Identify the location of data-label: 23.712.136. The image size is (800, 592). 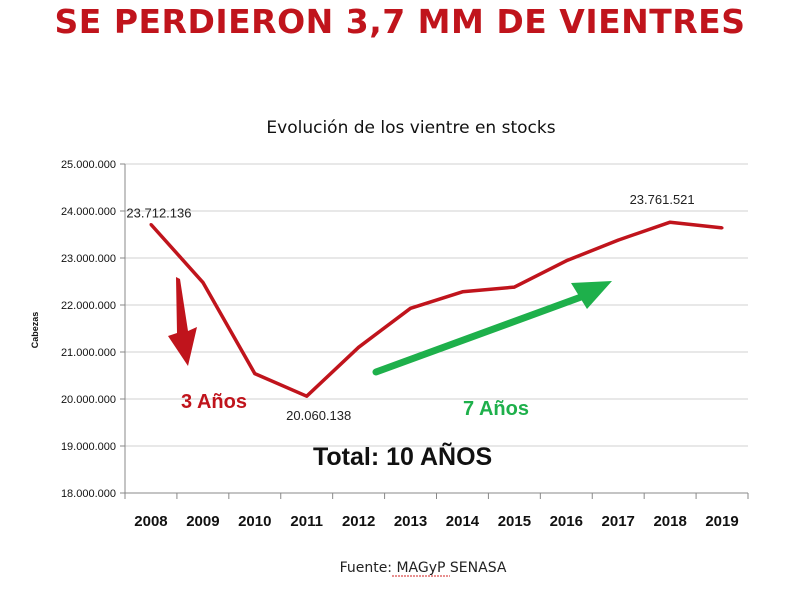
(158, 213).